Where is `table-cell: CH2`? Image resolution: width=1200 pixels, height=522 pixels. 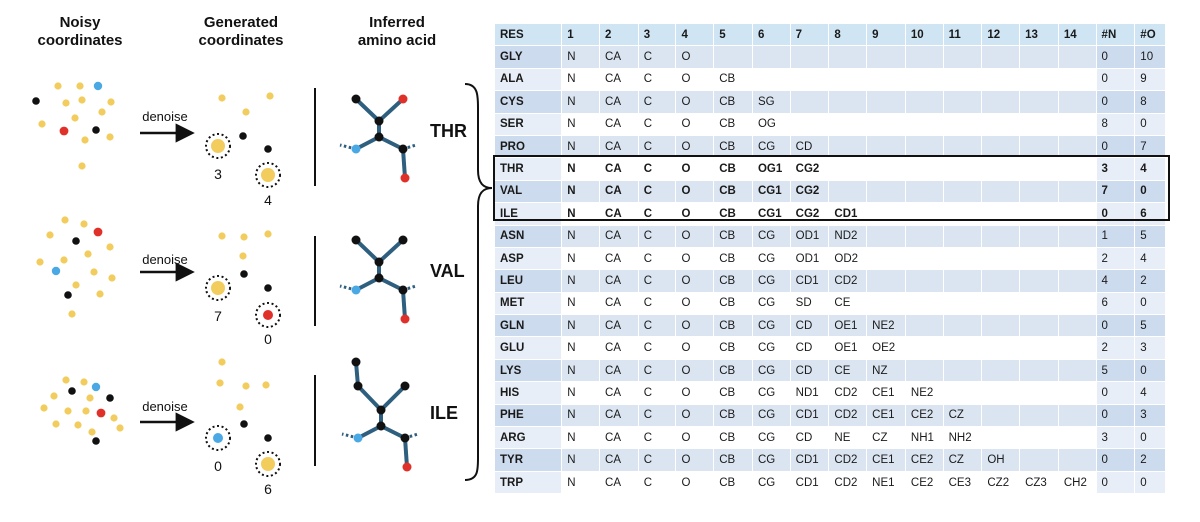 table-cell: CH2 is located at coordinates (1077, 482).